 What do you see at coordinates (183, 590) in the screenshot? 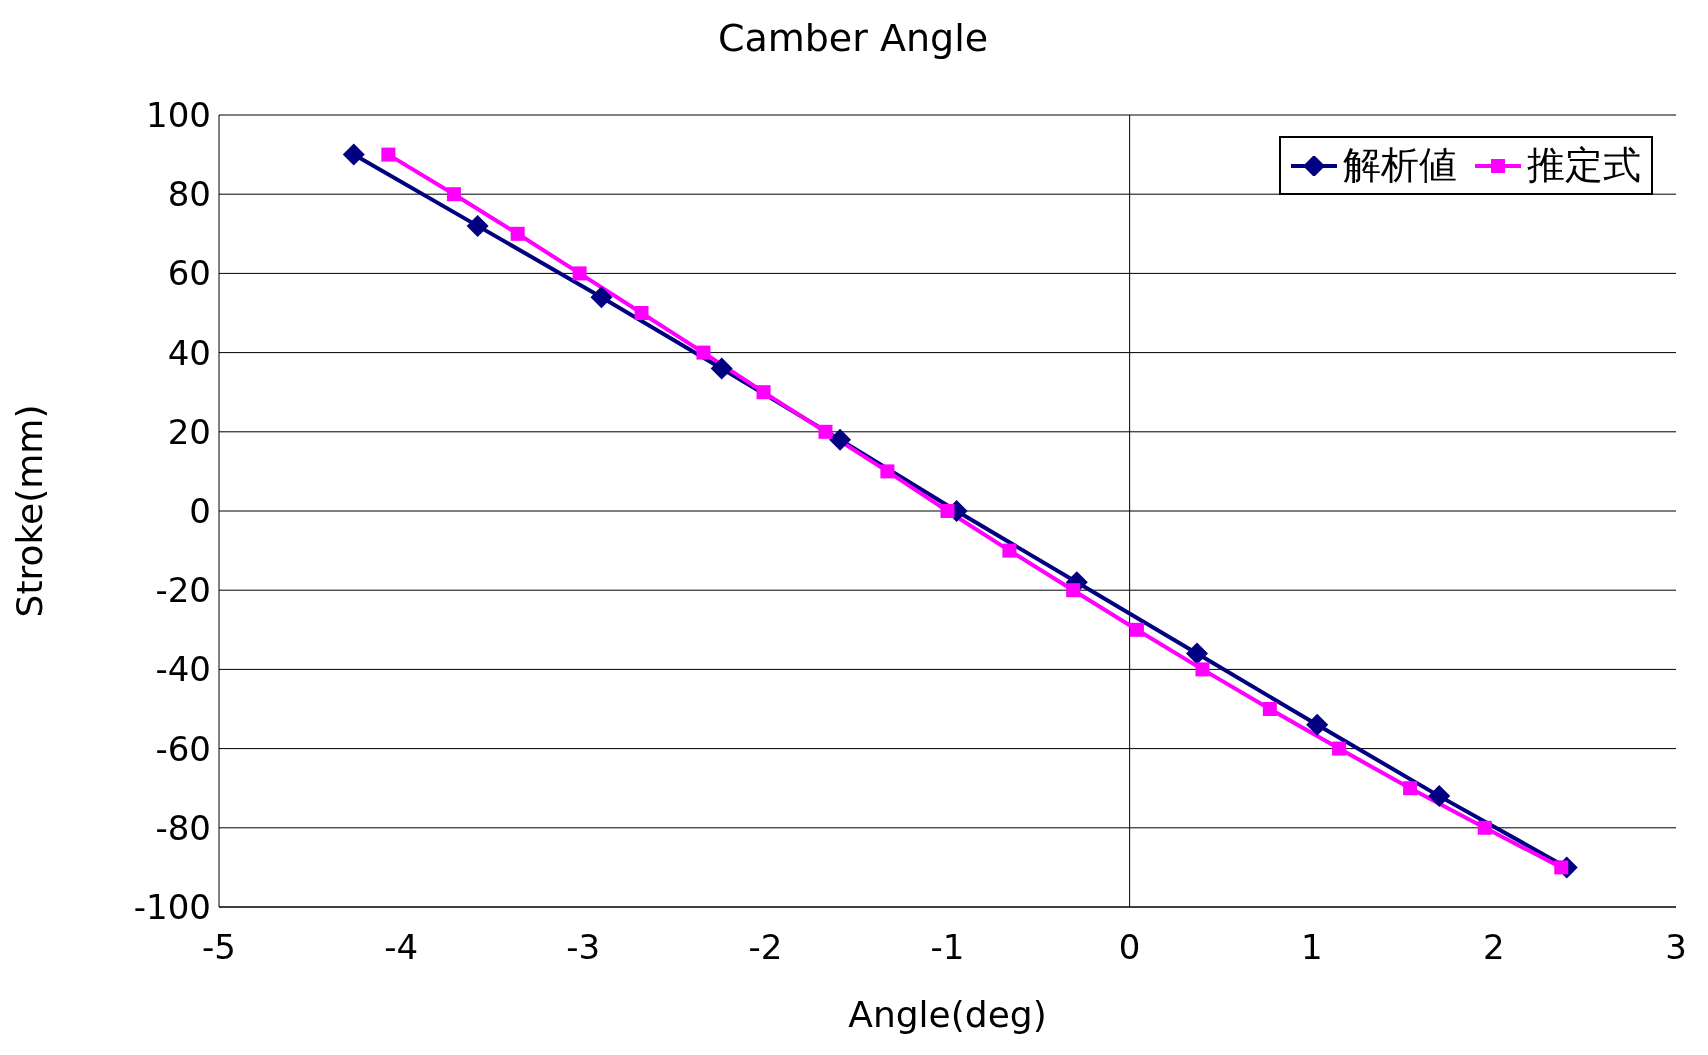
I see `y-tick-label: -20` at bounding box center [183, 590].